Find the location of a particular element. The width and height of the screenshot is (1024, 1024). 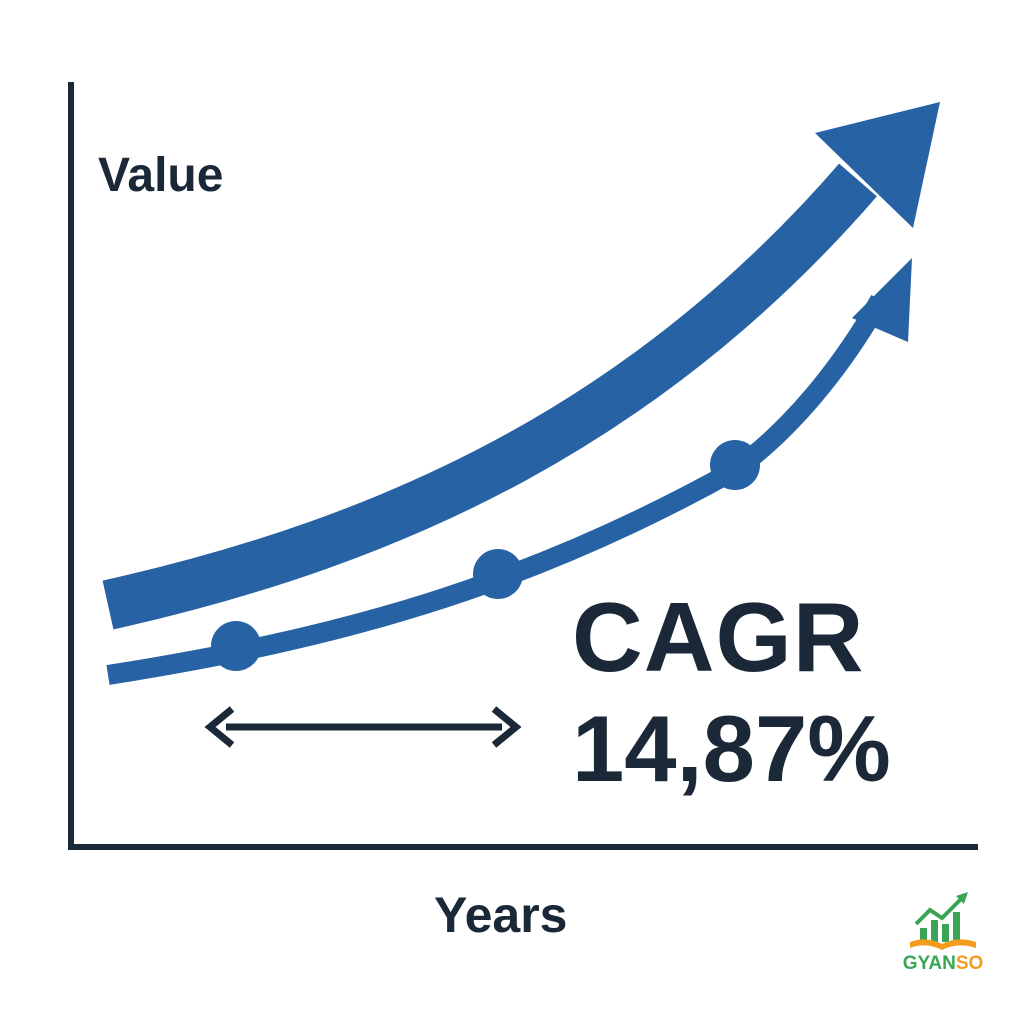

x-axis-label: Years is located at coordinates (501, 915).